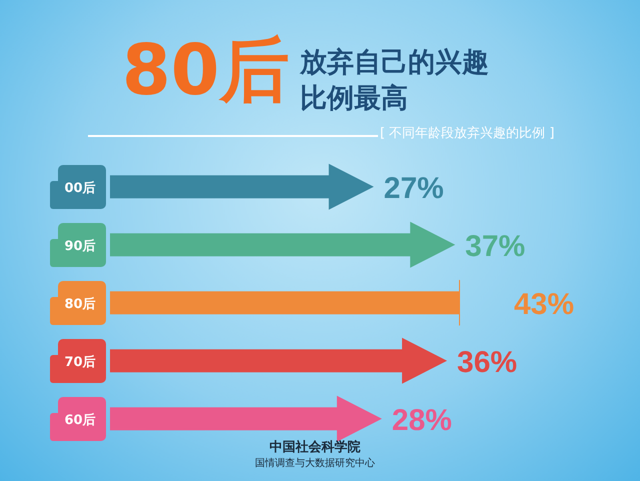 Image resolution: width=640 pixels, height=481 pixels. What do you see at coordinates (395, 81) in the screenshot?
I see `chart-subtitle: 放弃自己的兴趣比例最高` at bounding box center [395, 81].